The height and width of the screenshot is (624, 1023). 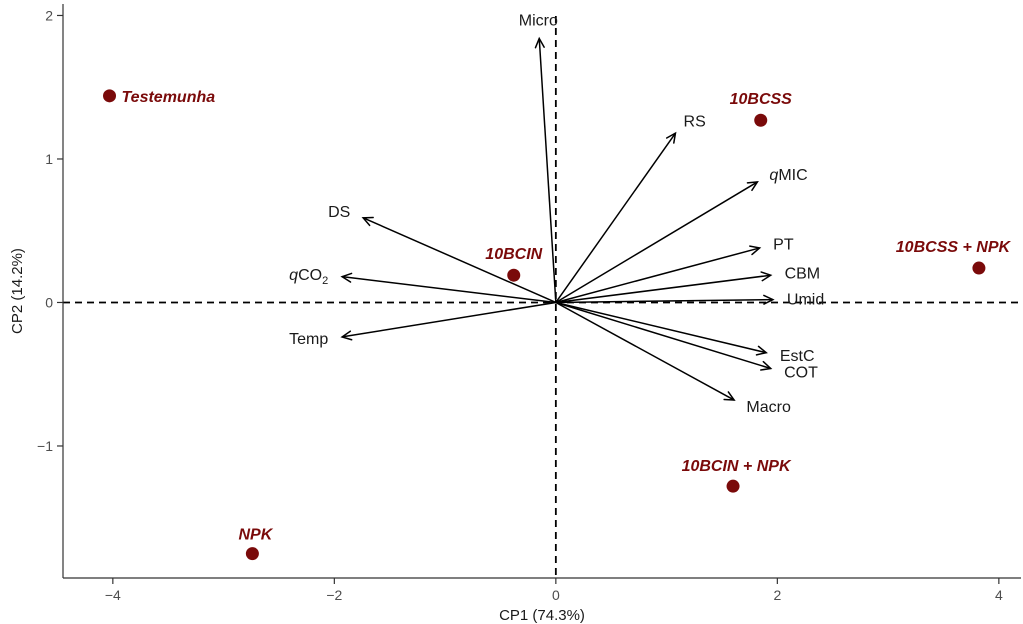 I want to click on y-tick-label: 0, so click(x=49, y=302).